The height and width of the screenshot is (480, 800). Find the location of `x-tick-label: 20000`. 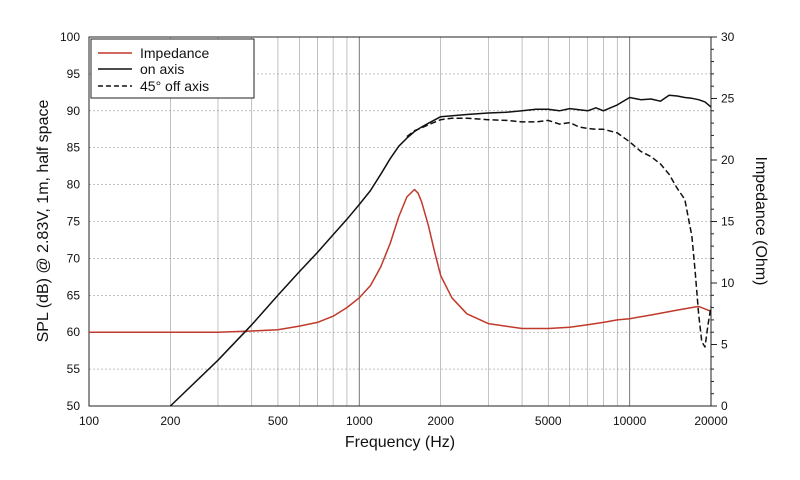

x-tick-label: 20000 is located at coordinates (711, 421).